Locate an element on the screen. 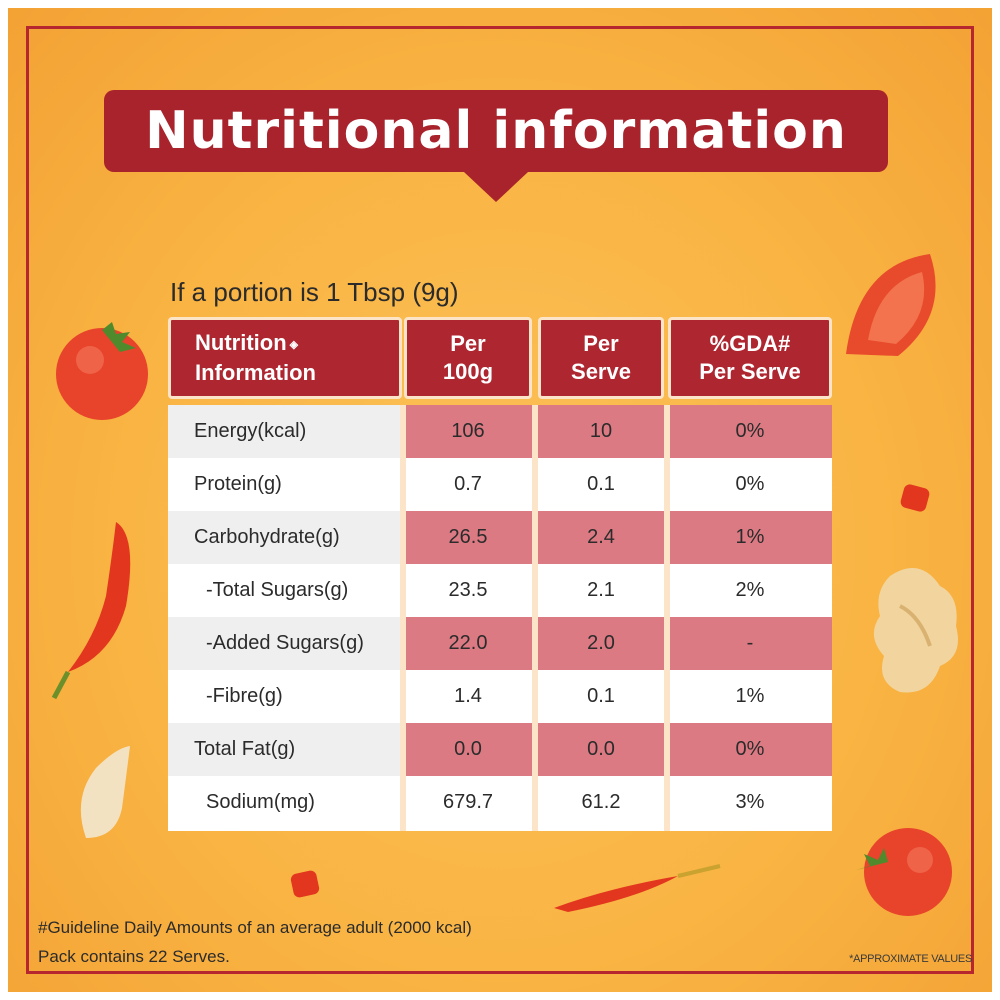 This screenshot has width=1000, height=1000. table-row: -Fibre(g) 1.4 0.1 1% is located at coordinates (485, 696).